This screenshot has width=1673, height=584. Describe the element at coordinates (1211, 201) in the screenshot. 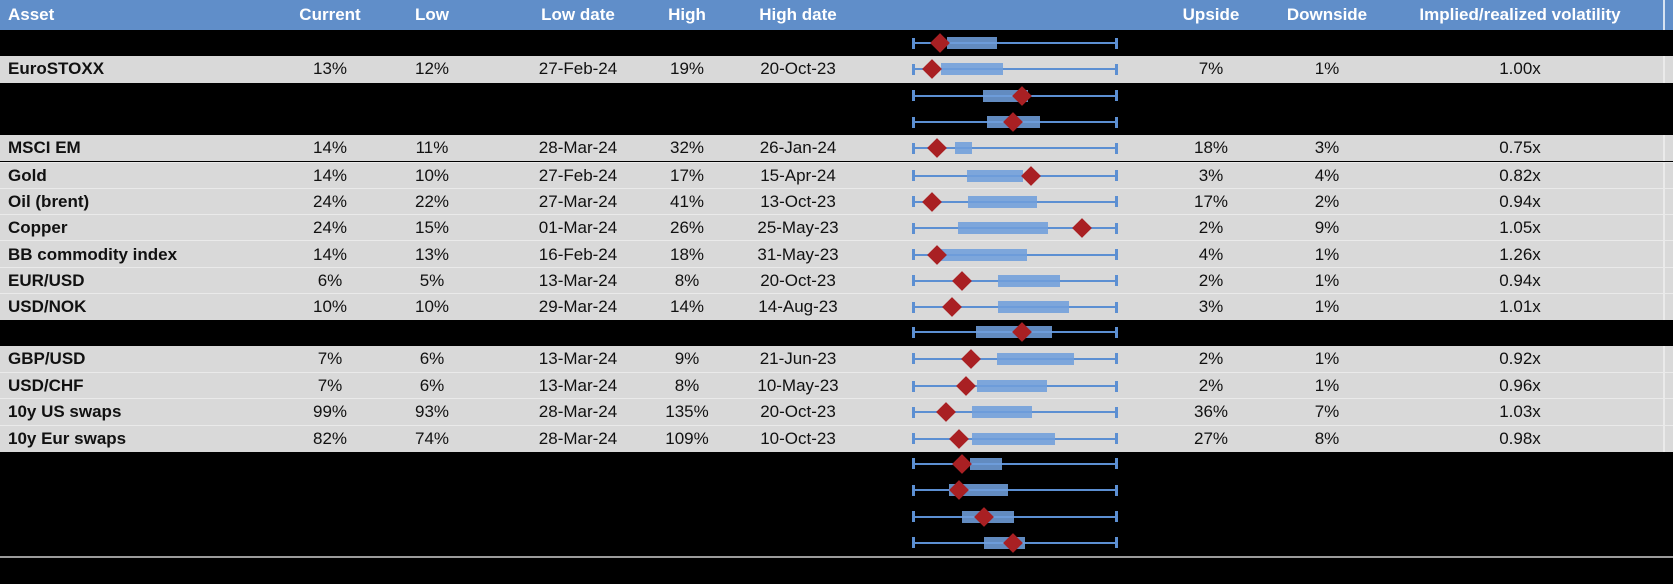

I see `cell-upside: 17%` at that location.